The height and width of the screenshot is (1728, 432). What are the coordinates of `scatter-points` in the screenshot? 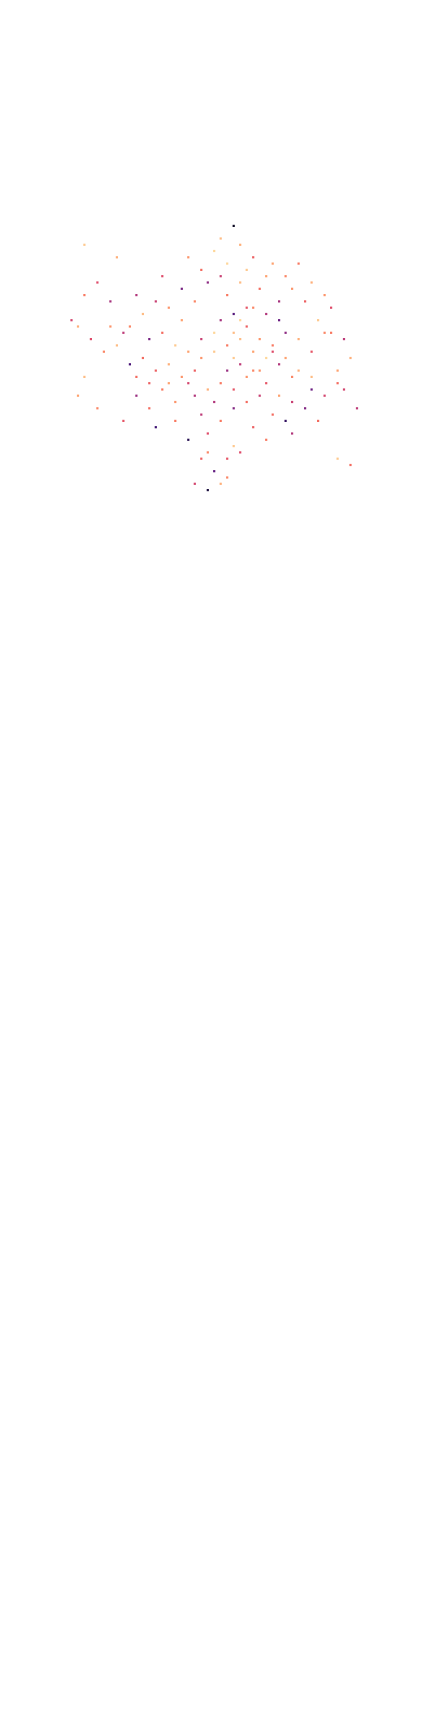 It's located at (214, 358).